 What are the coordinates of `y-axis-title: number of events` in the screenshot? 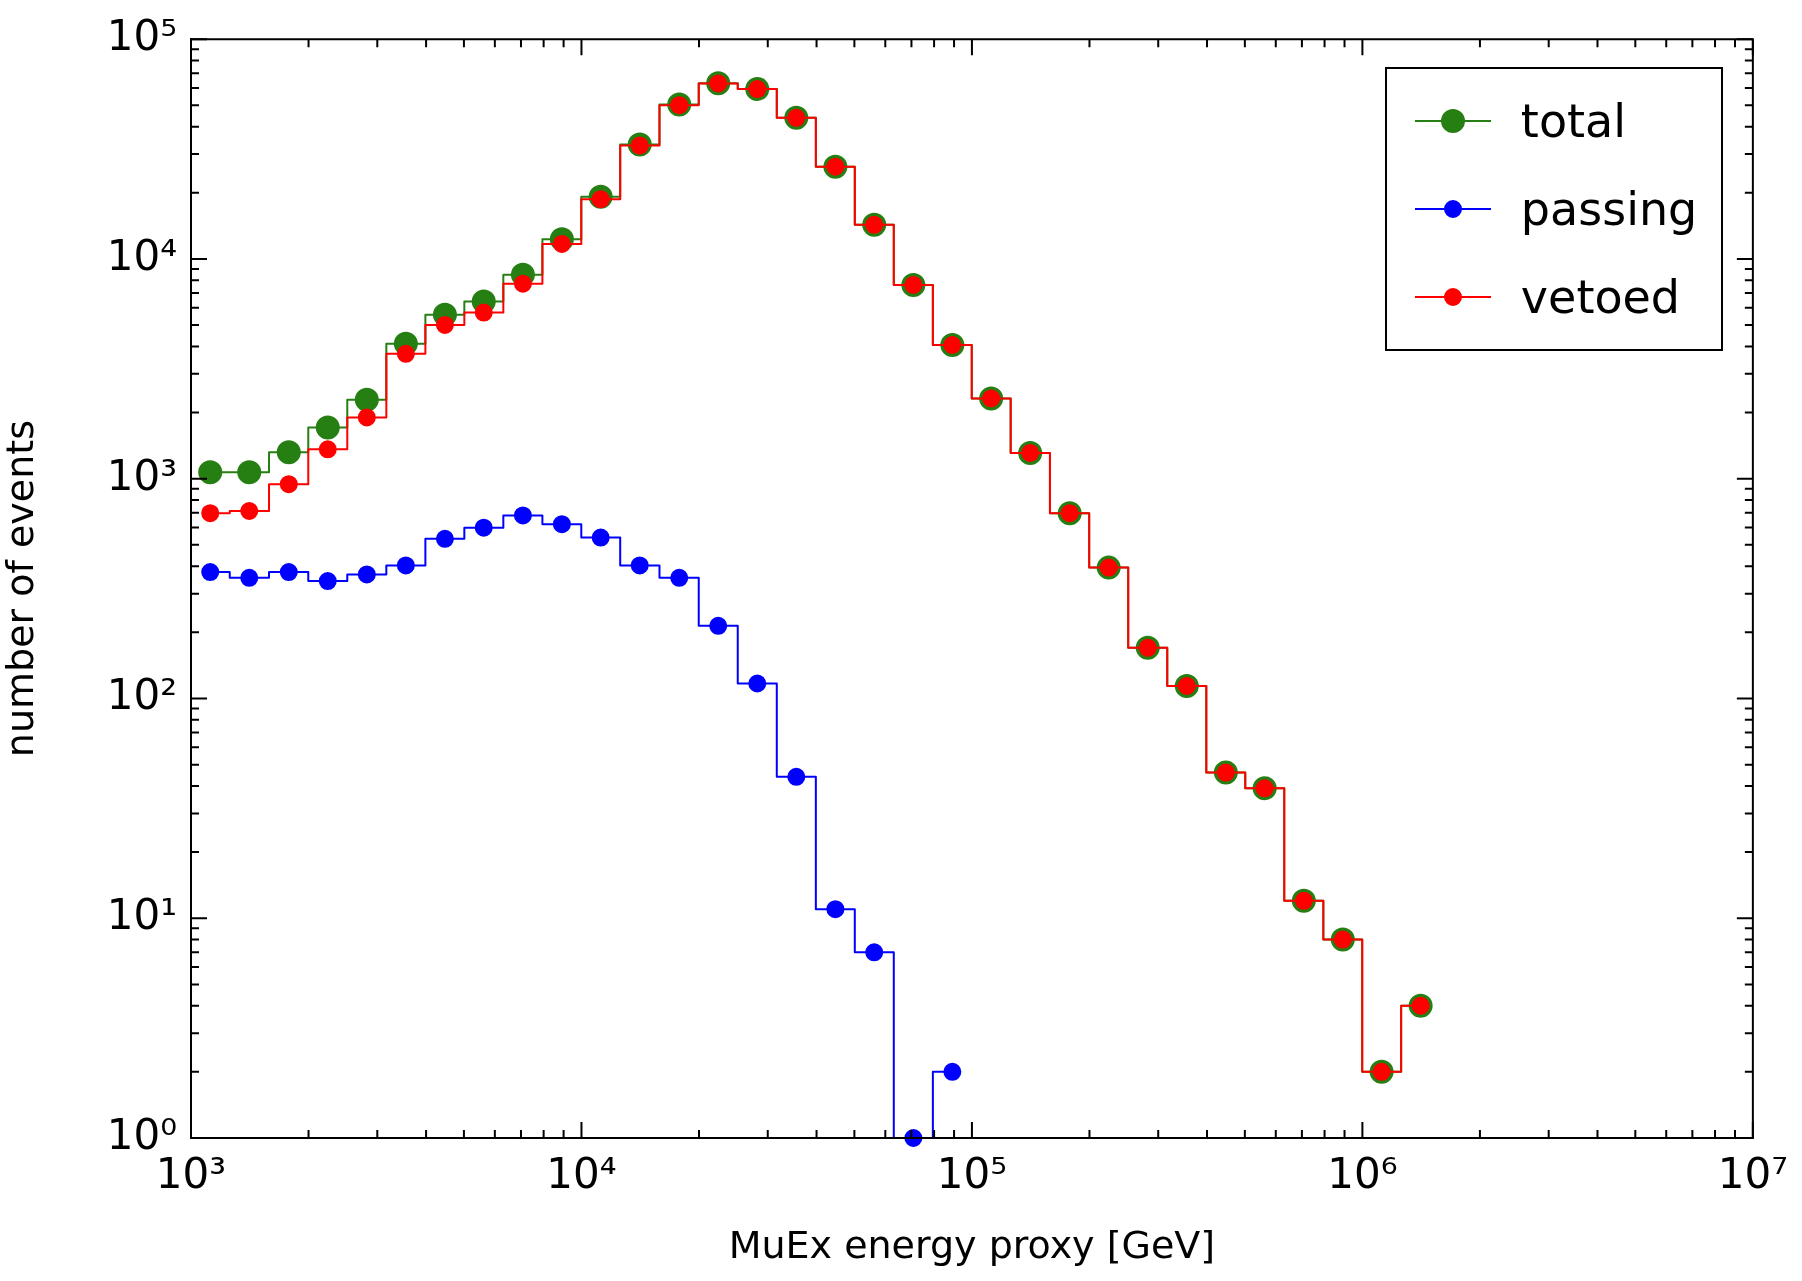 It's located at (21, 589).